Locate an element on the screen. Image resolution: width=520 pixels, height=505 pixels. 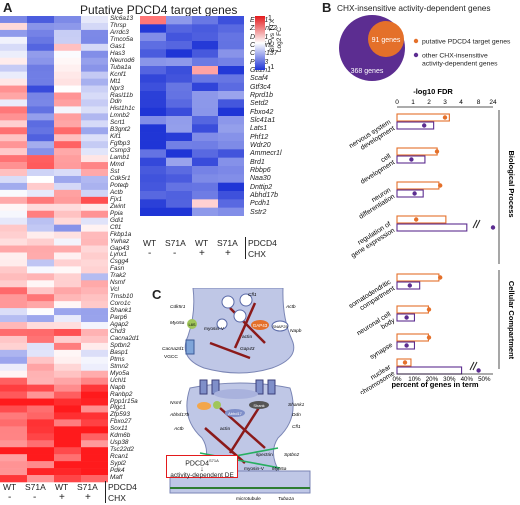
chx-sign-left-1: - is located at coordinates (10, 497).